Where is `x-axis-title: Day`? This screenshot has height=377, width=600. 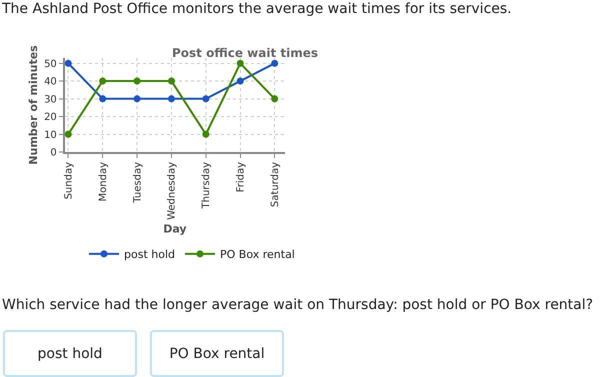 x-axis-title: Day is located at coordinates (175, 229).